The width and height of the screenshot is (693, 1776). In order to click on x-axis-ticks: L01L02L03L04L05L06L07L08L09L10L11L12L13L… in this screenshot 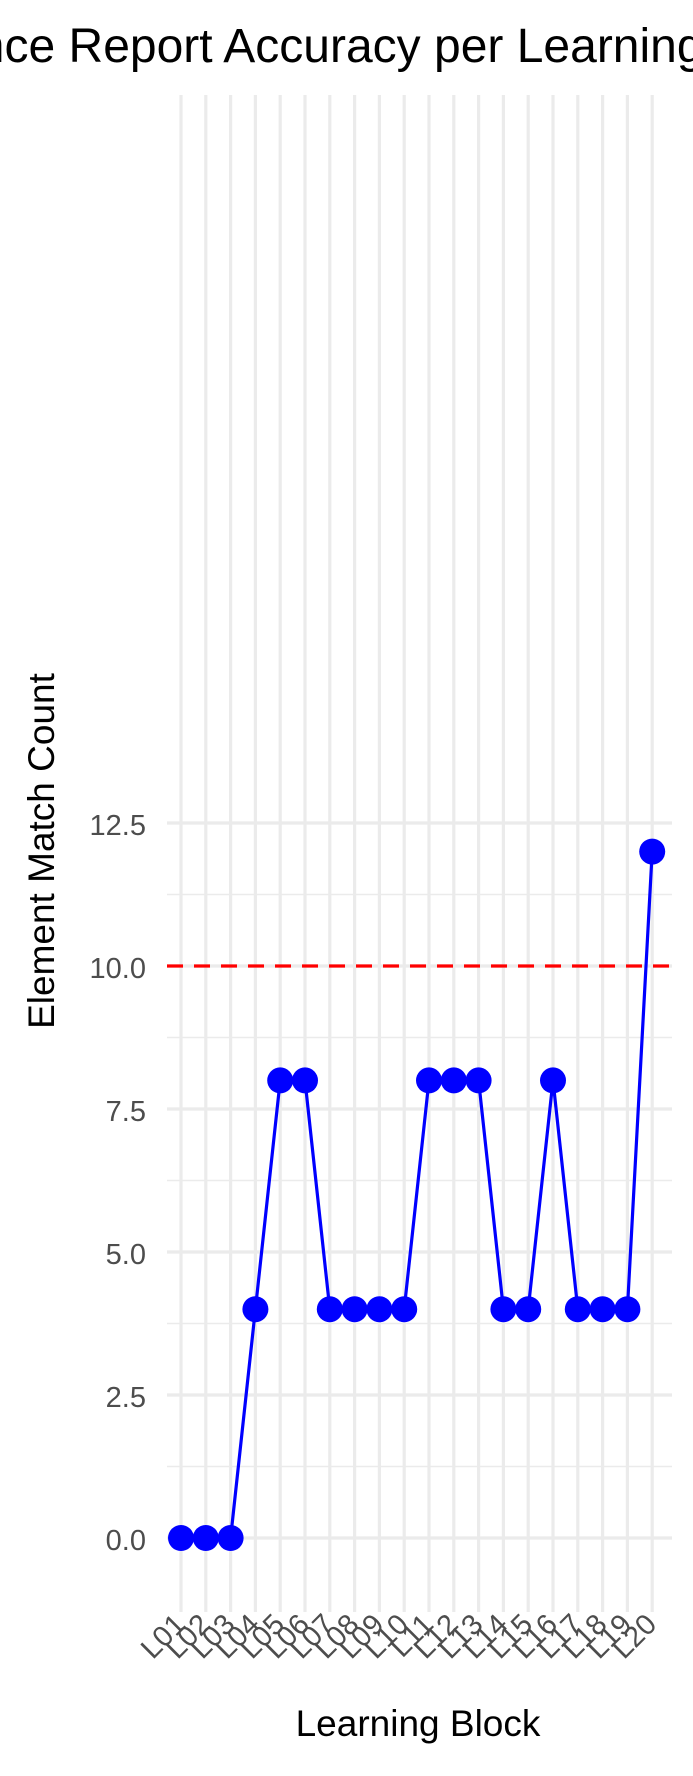, I will do `click(399, 1636)`.